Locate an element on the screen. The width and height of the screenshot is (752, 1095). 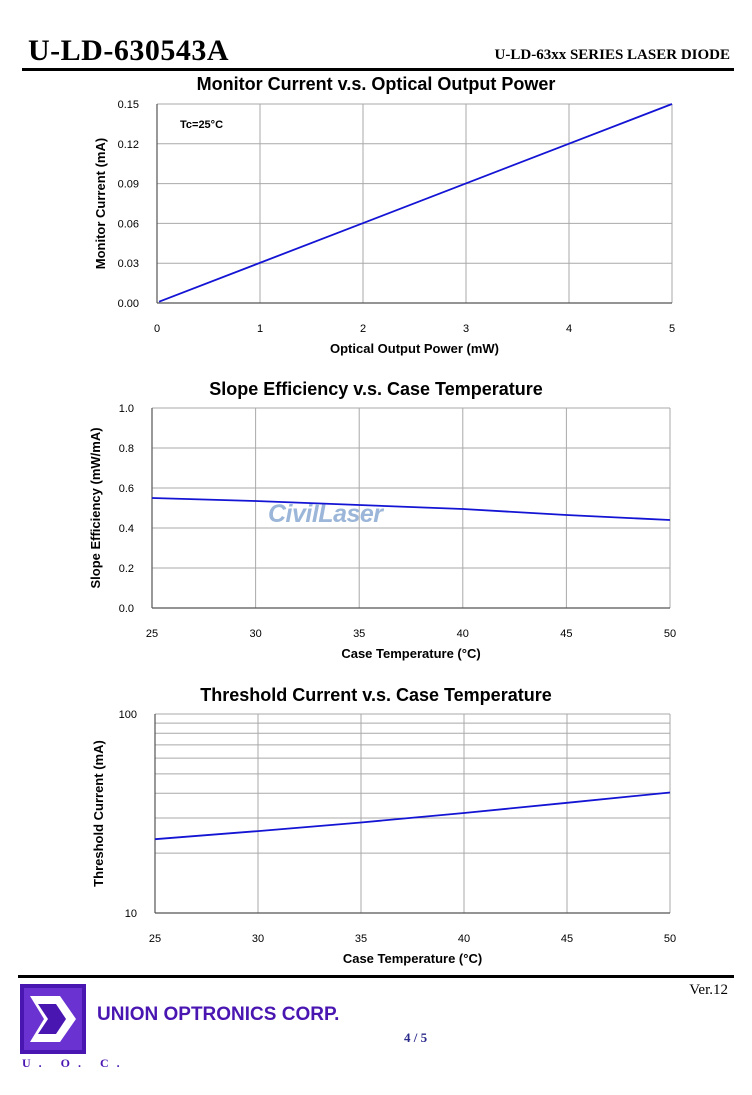
series-title: U-LD-63xx SERIES LASER DIODE is located at coordinates (612, 55).